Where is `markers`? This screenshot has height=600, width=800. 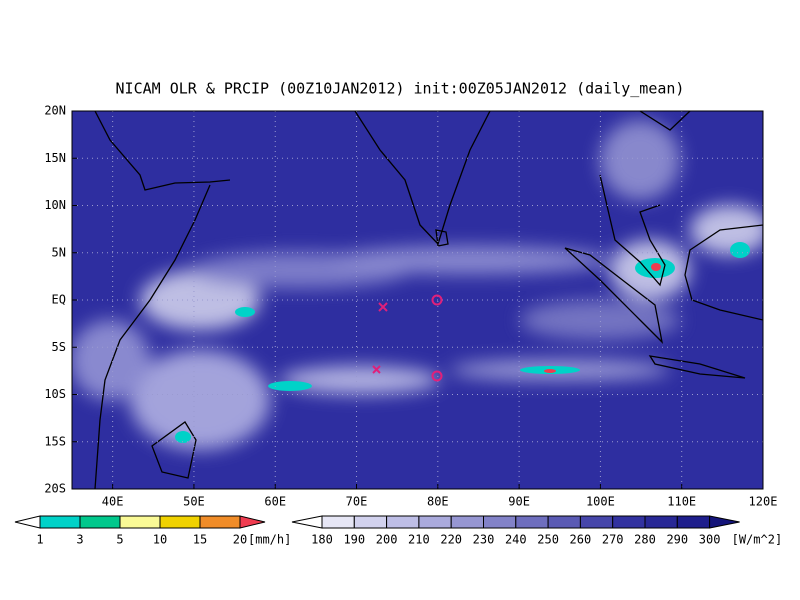
markers is located at coordinates (407, 338).